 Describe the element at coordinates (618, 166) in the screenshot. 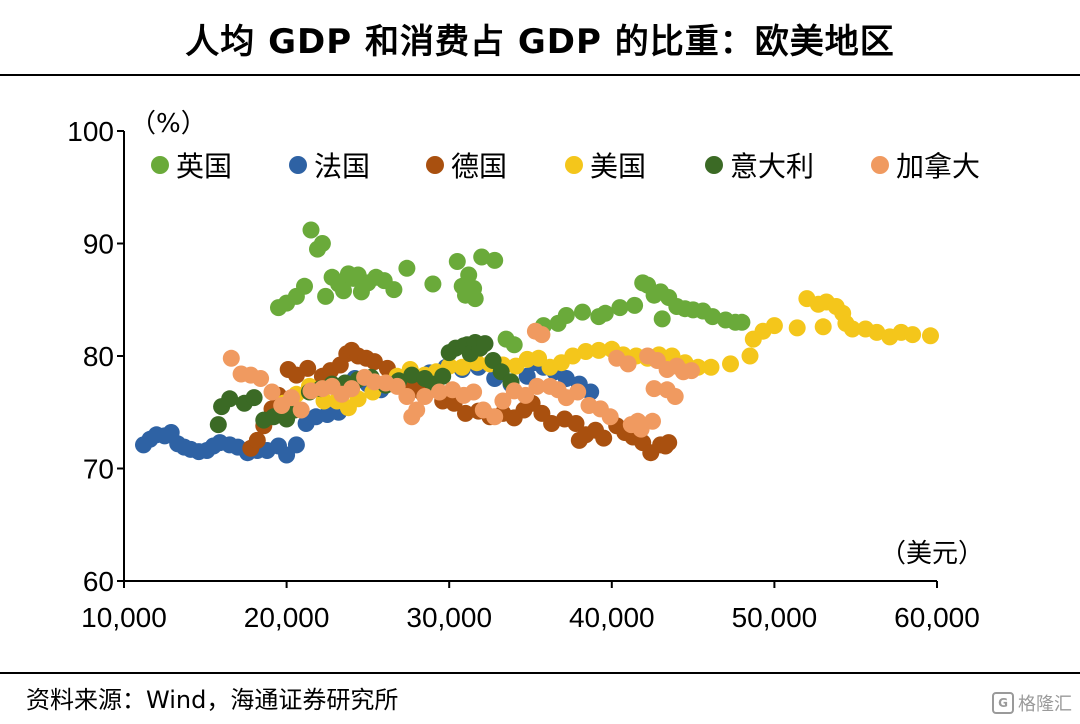

I see `legend-label: 美国` at that location.